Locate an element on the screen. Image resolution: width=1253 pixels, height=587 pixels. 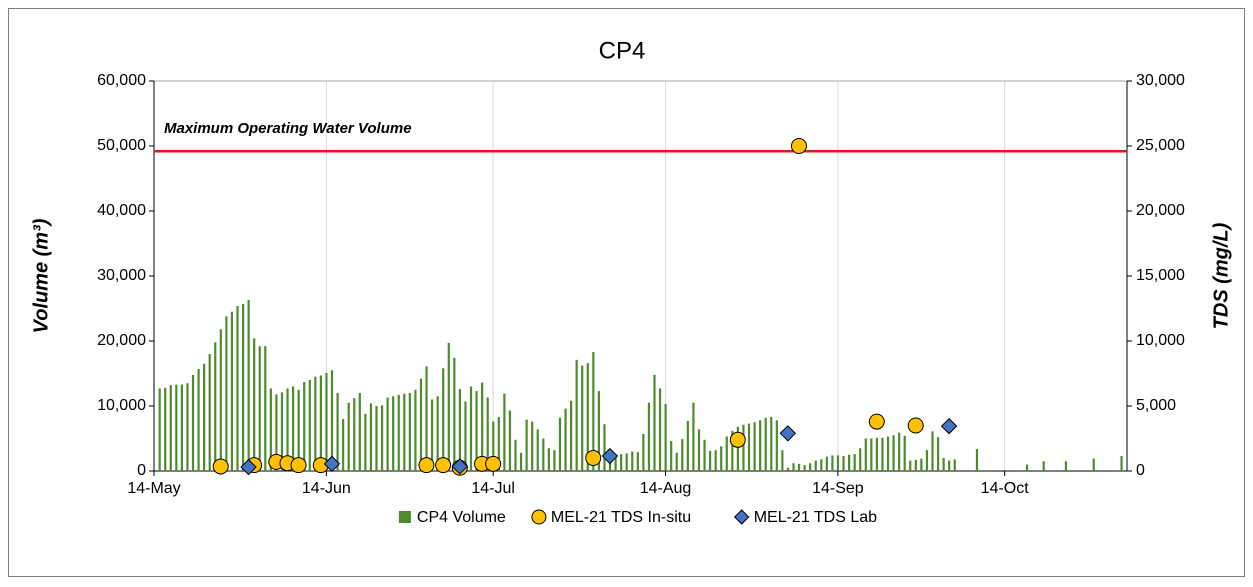
x-tick-label: 14-Jul is located at coordinates (493, 488).